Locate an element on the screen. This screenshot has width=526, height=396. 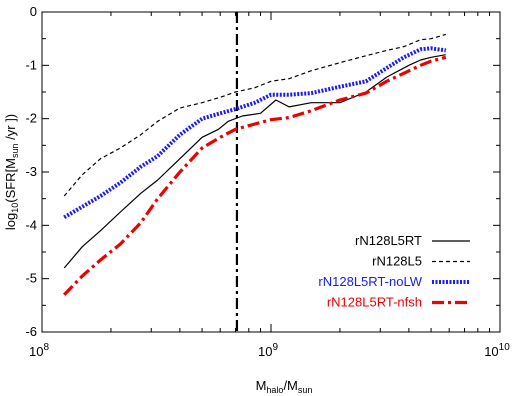
x-tick-label: 10⁸ is located at coordinates (39, 350).